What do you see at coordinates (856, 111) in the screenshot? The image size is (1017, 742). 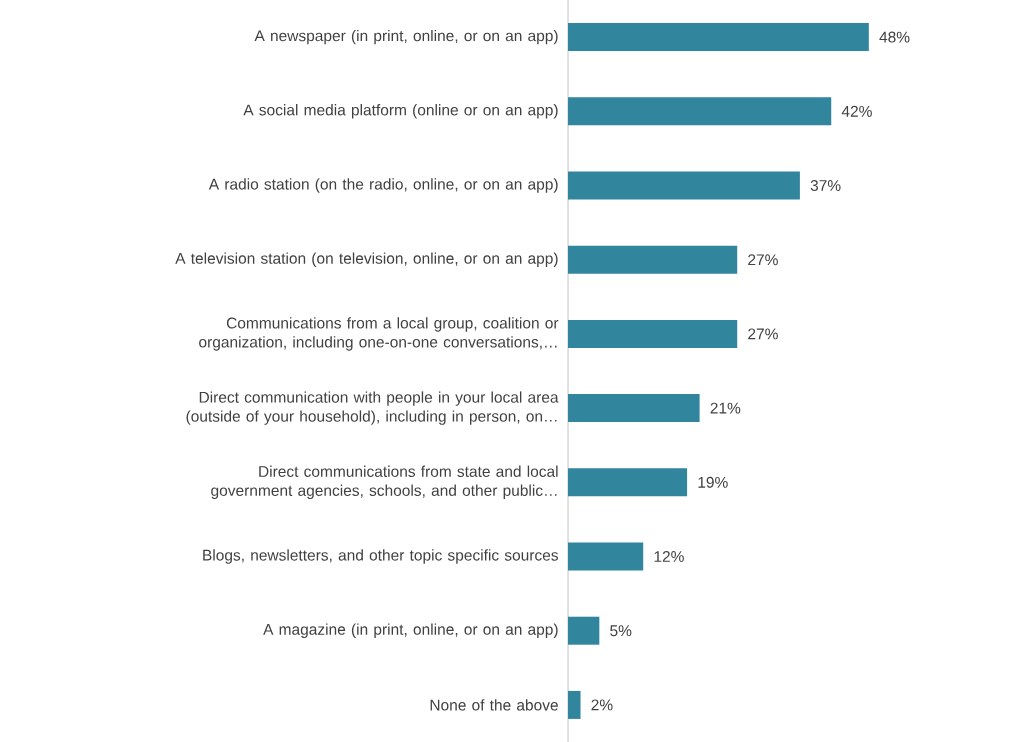 I see `data-label: 42%` at bounding box center [856, 111].